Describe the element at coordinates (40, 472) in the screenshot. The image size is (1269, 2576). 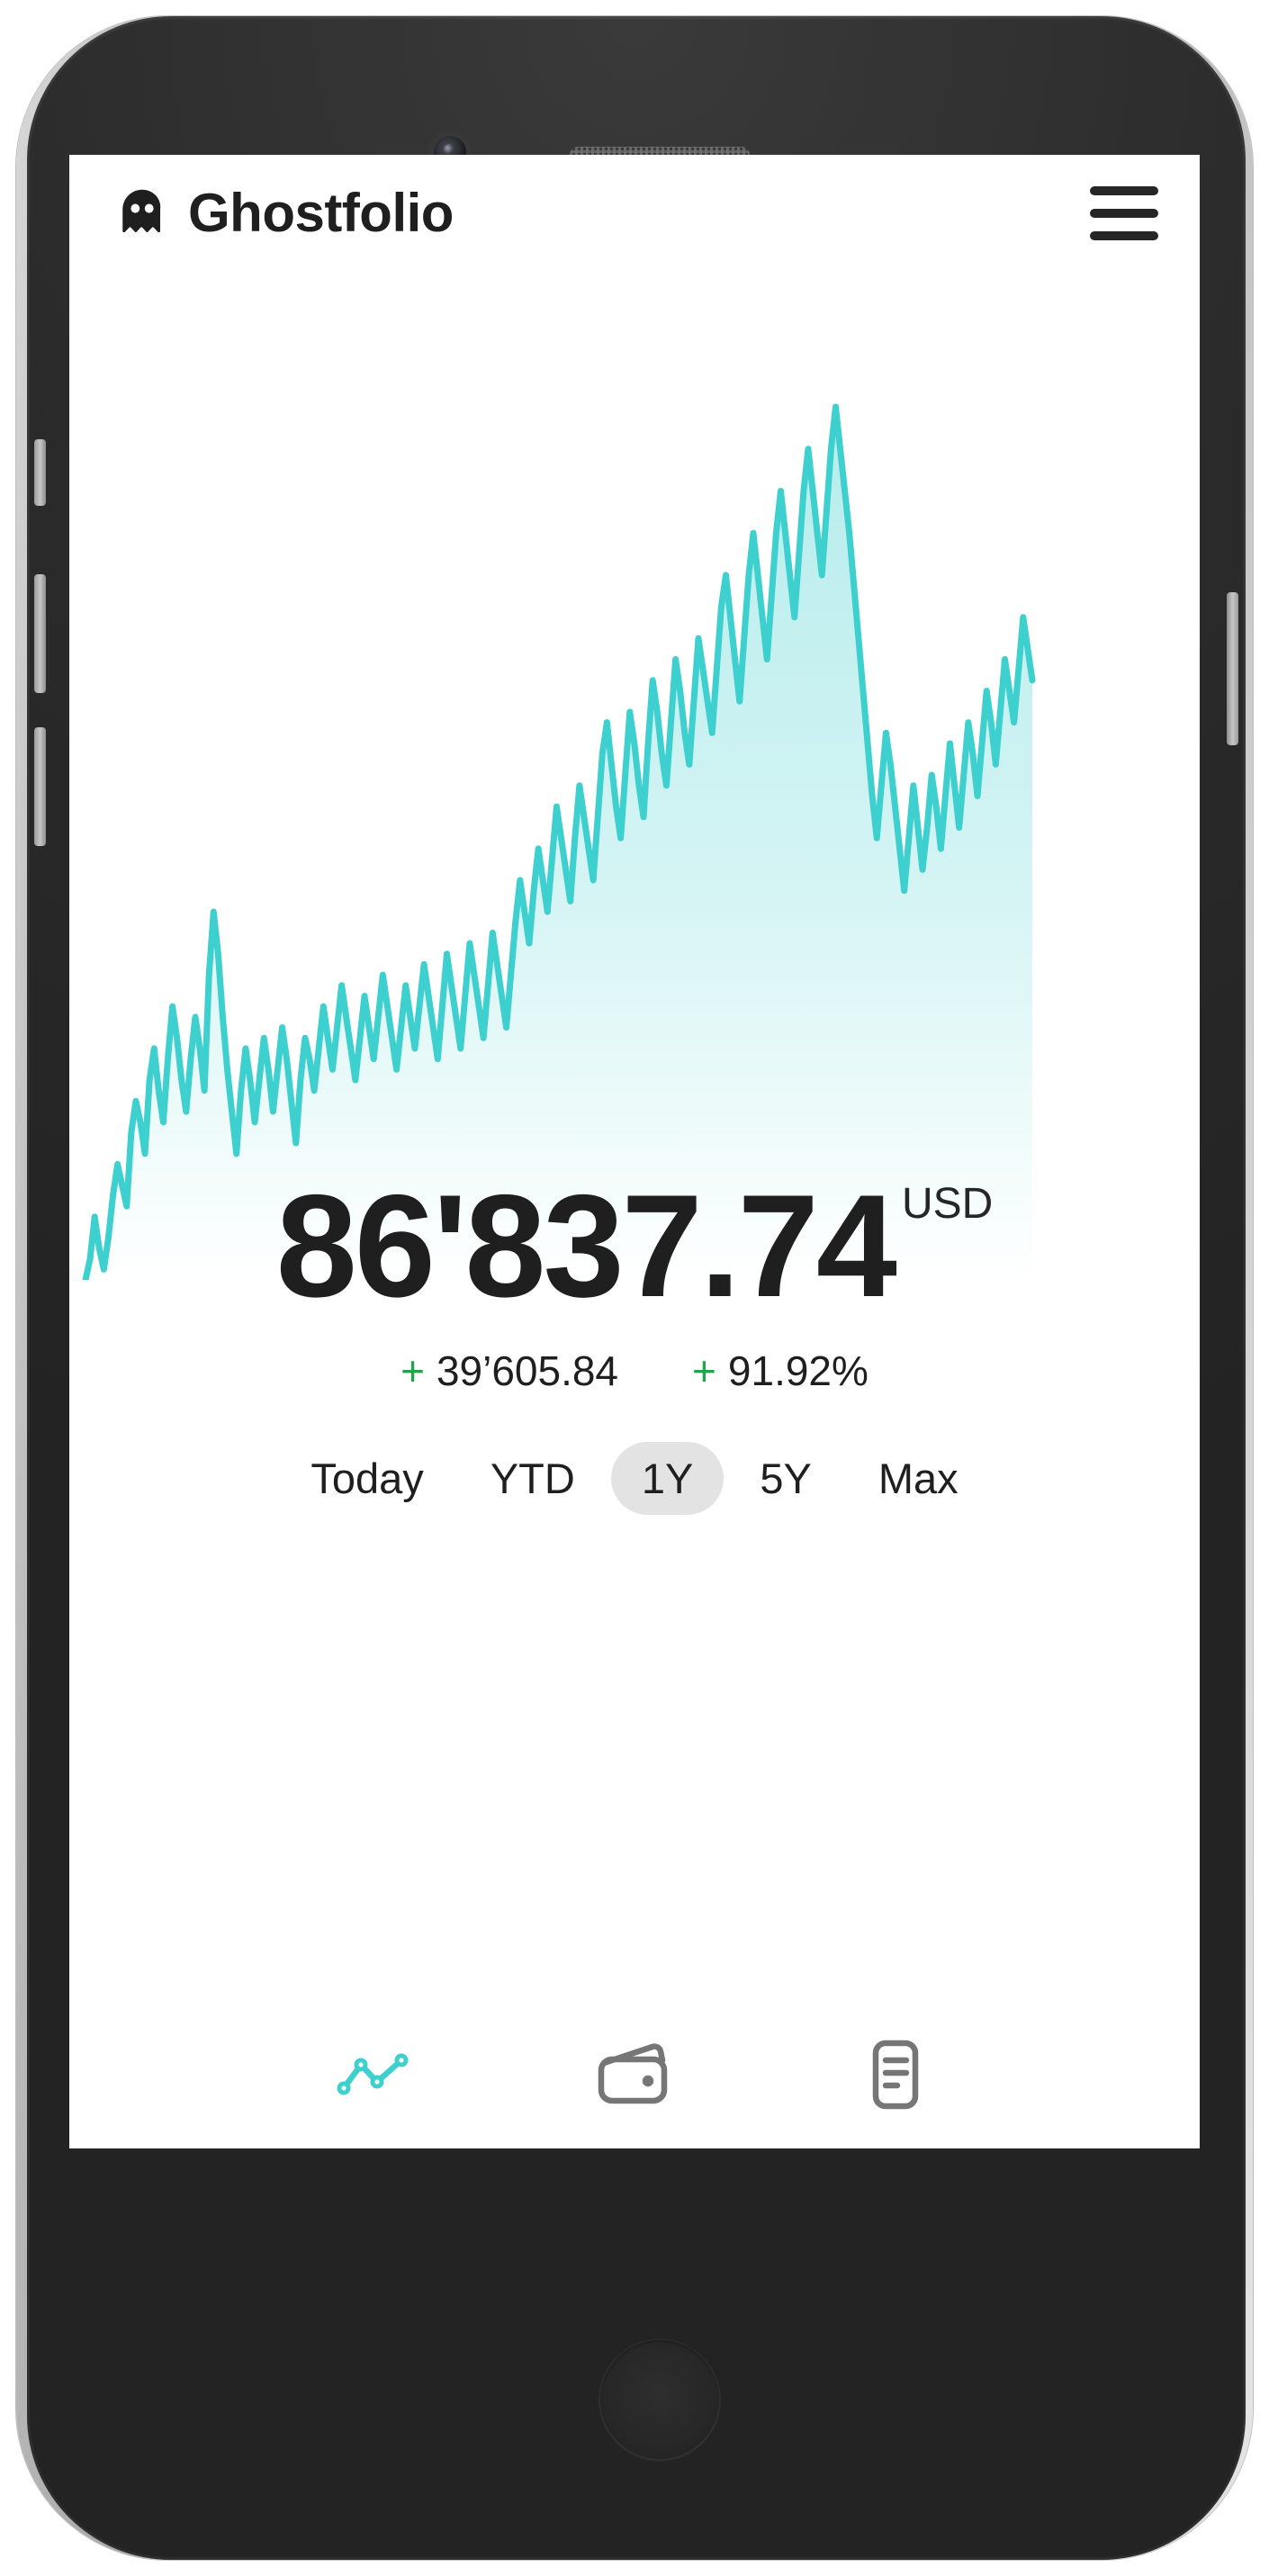
I see `silent-switch-button` at that location.